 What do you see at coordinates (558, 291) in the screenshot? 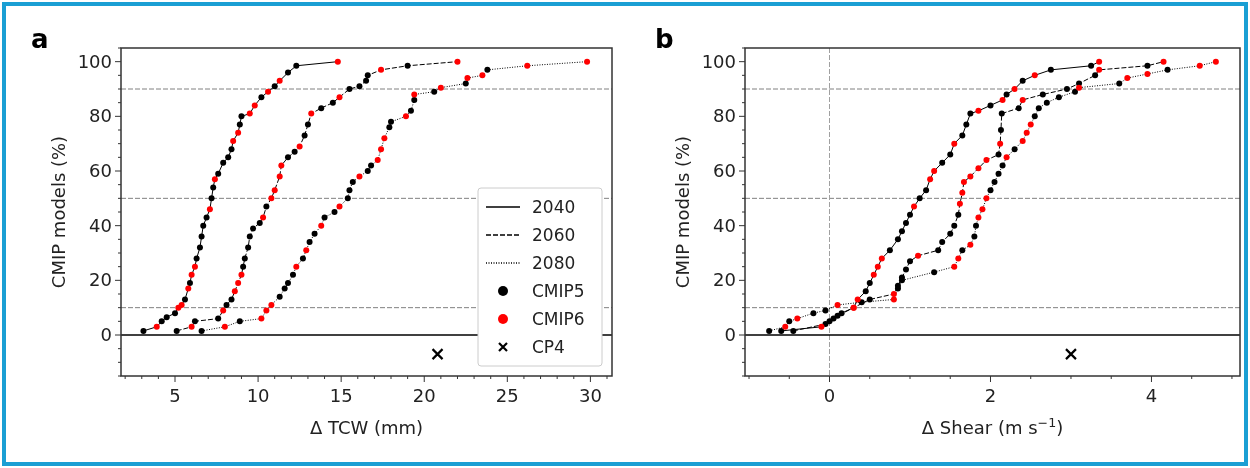
I see `legend-label: CMIP5` at bounding box center [558, 291].